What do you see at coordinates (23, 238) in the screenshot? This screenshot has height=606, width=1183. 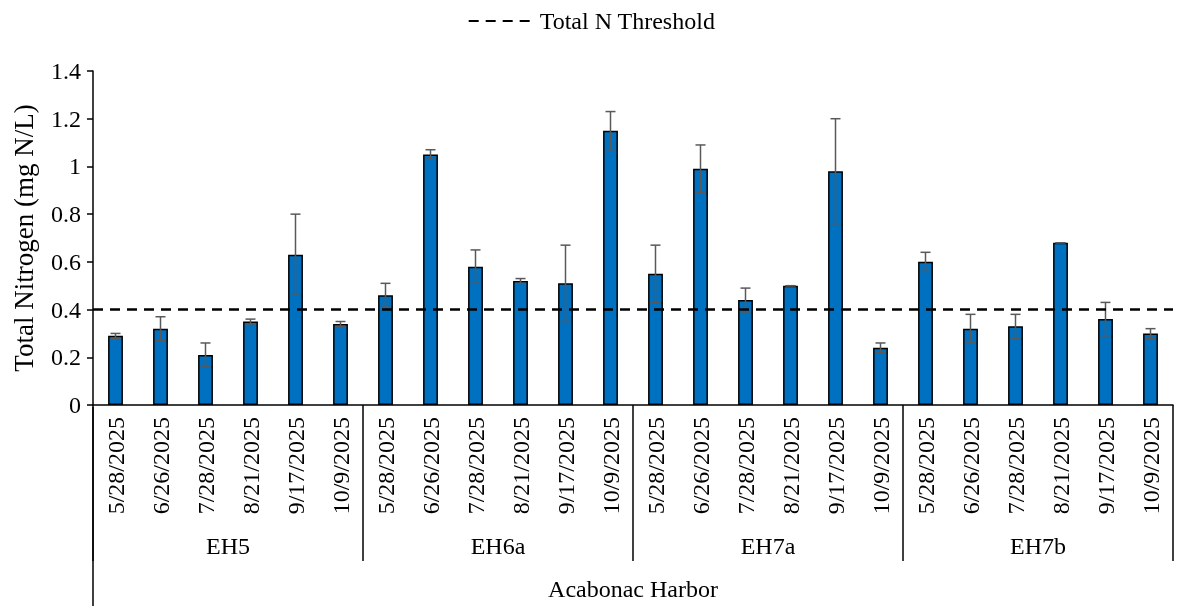 I see `y-axis-title: Total Nitrogen (mg N/L)` at bounding box center [23, 238].